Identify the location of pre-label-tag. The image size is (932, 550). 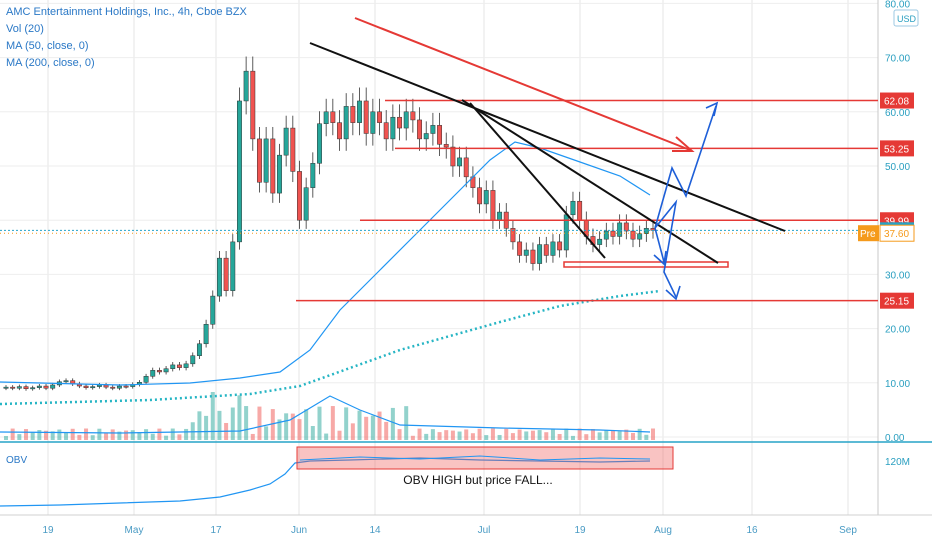
(868, 233).